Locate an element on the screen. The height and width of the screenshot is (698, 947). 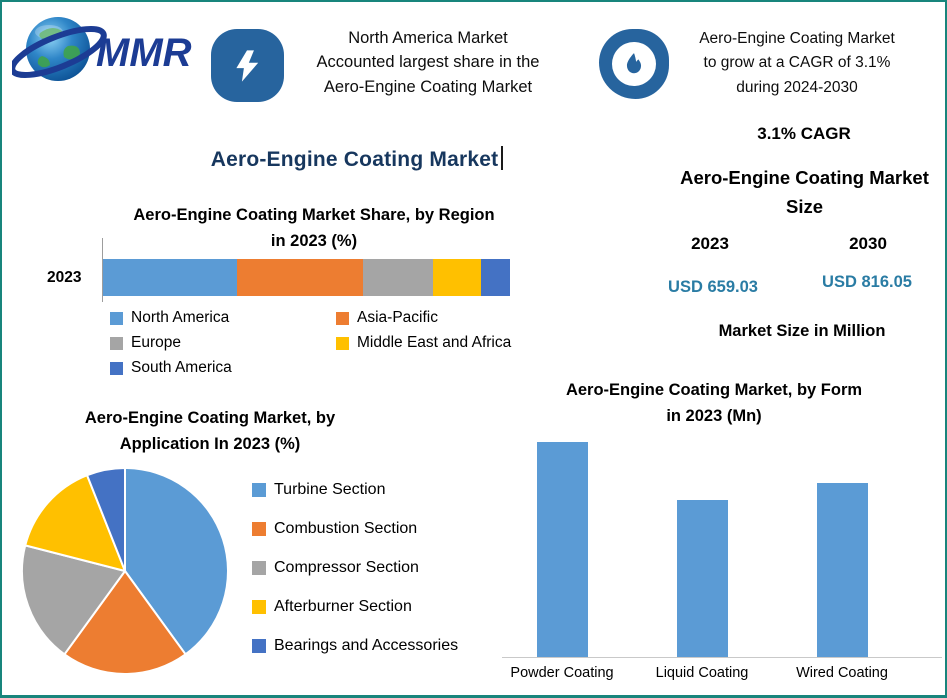
cagr-text: 3.1% CAGR is located at coordinates (804, 133).